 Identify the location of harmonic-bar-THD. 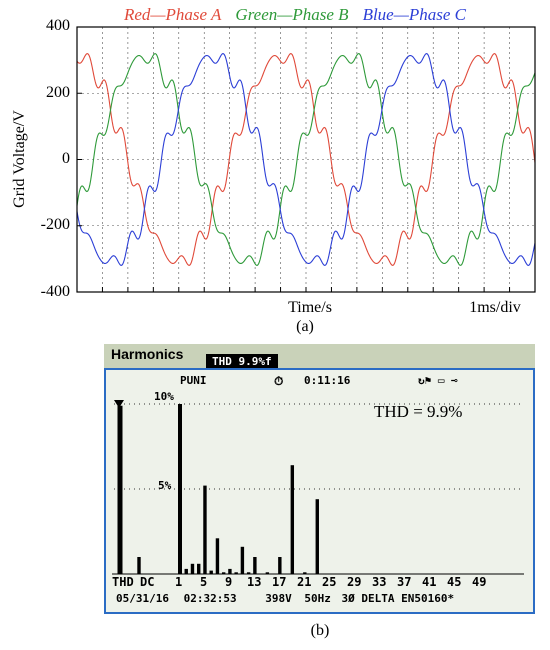
(120, 489).